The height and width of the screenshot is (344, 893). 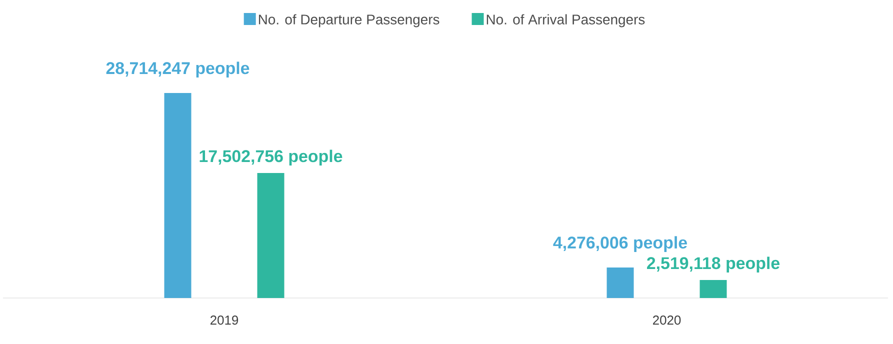 What do you see at coordinates (178, 70) in the screenshot?
I see `data-label: 28,714,247 people` at bounding box center [178, 70].